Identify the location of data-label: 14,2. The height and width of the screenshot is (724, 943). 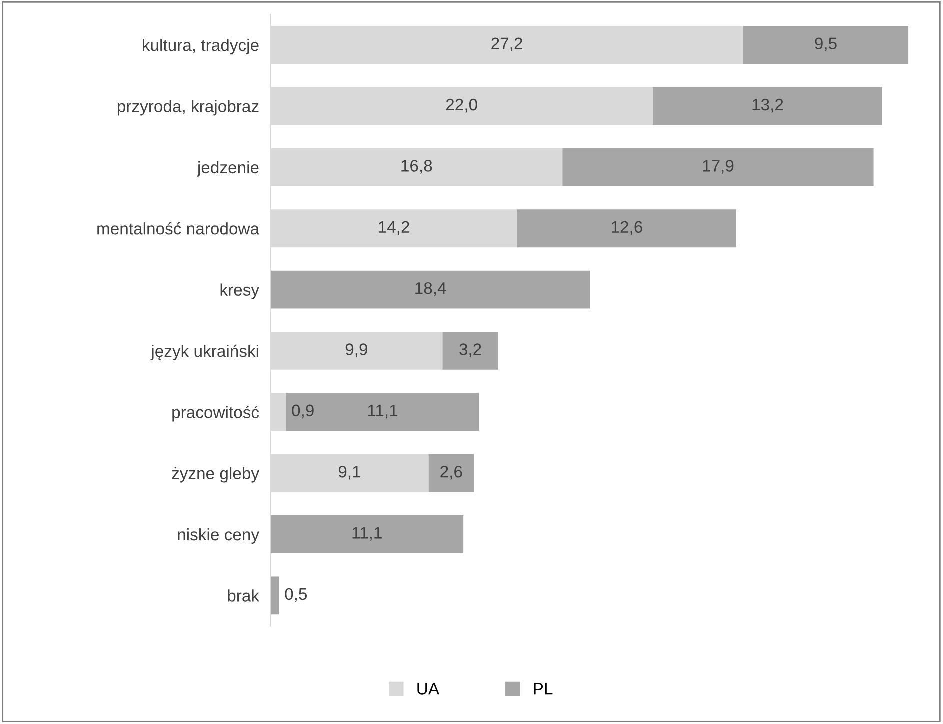
(394, 228).